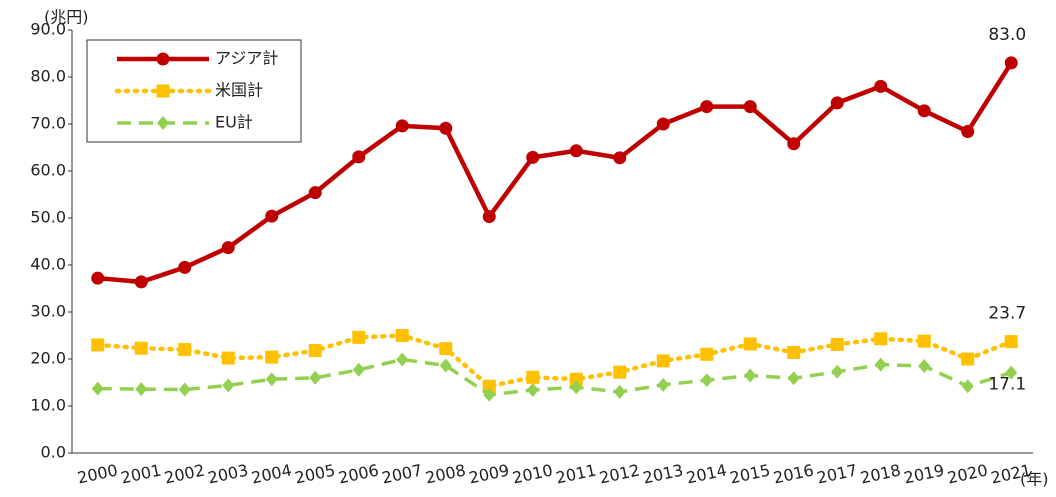 The image size is (1056, 497). I want to click on x-tick-label: 2009, so click(489, 473).